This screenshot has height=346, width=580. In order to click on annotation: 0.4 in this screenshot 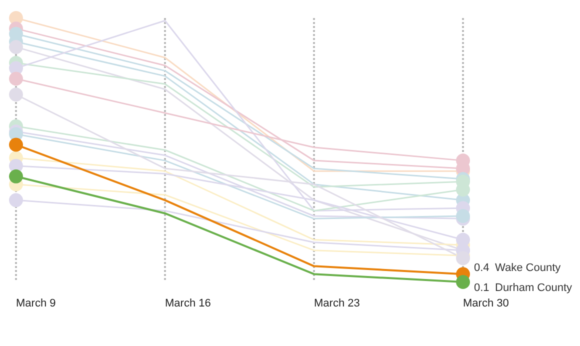, I will do `click(482, 268)`.